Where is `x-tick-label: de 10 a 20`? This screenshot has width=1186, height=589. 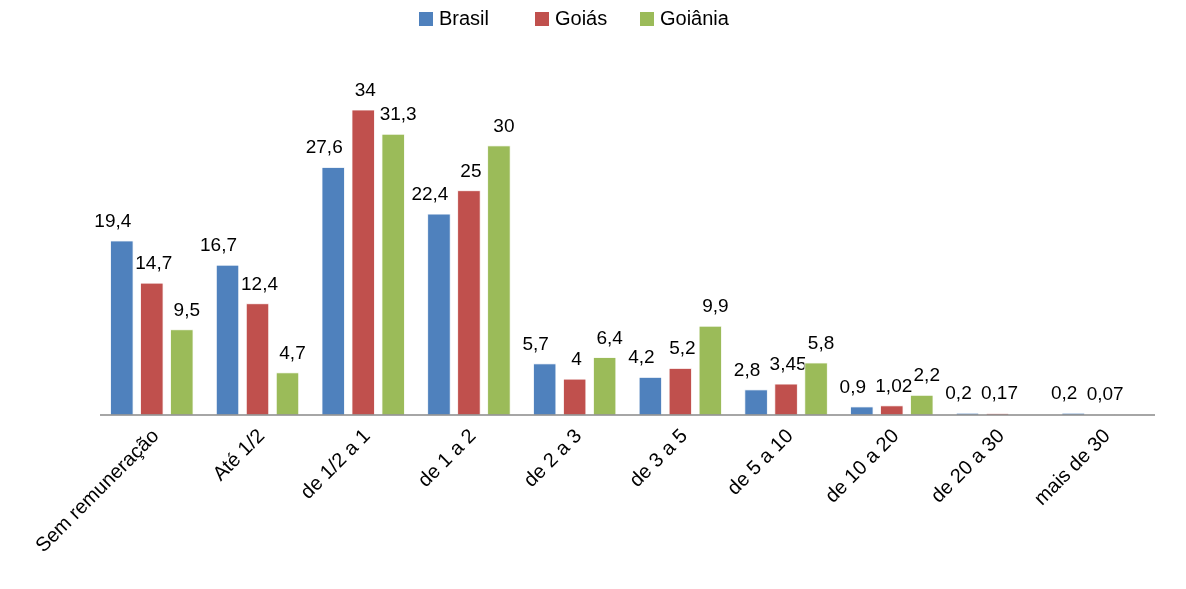
x-tick-label: de 10 a 20 is located at coordinates (861, 465).